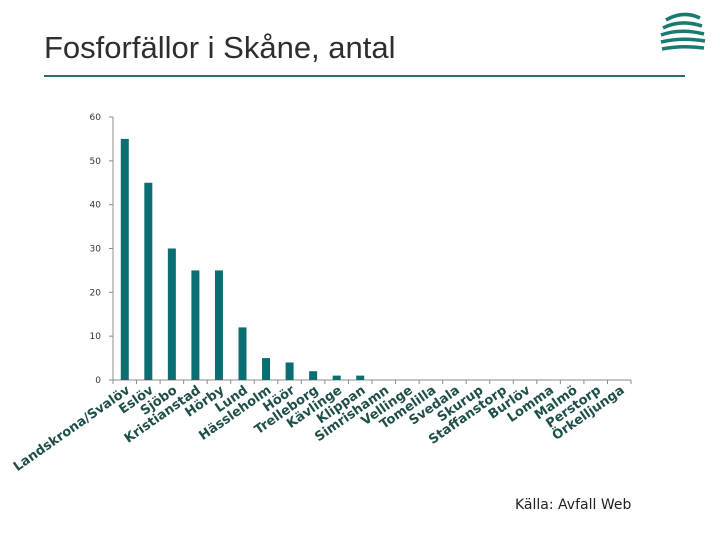 The image size is (720, 540). Describe the element at coordinates (96, 293) in the screenshot. I see `y-tick-label: 20` at that location.